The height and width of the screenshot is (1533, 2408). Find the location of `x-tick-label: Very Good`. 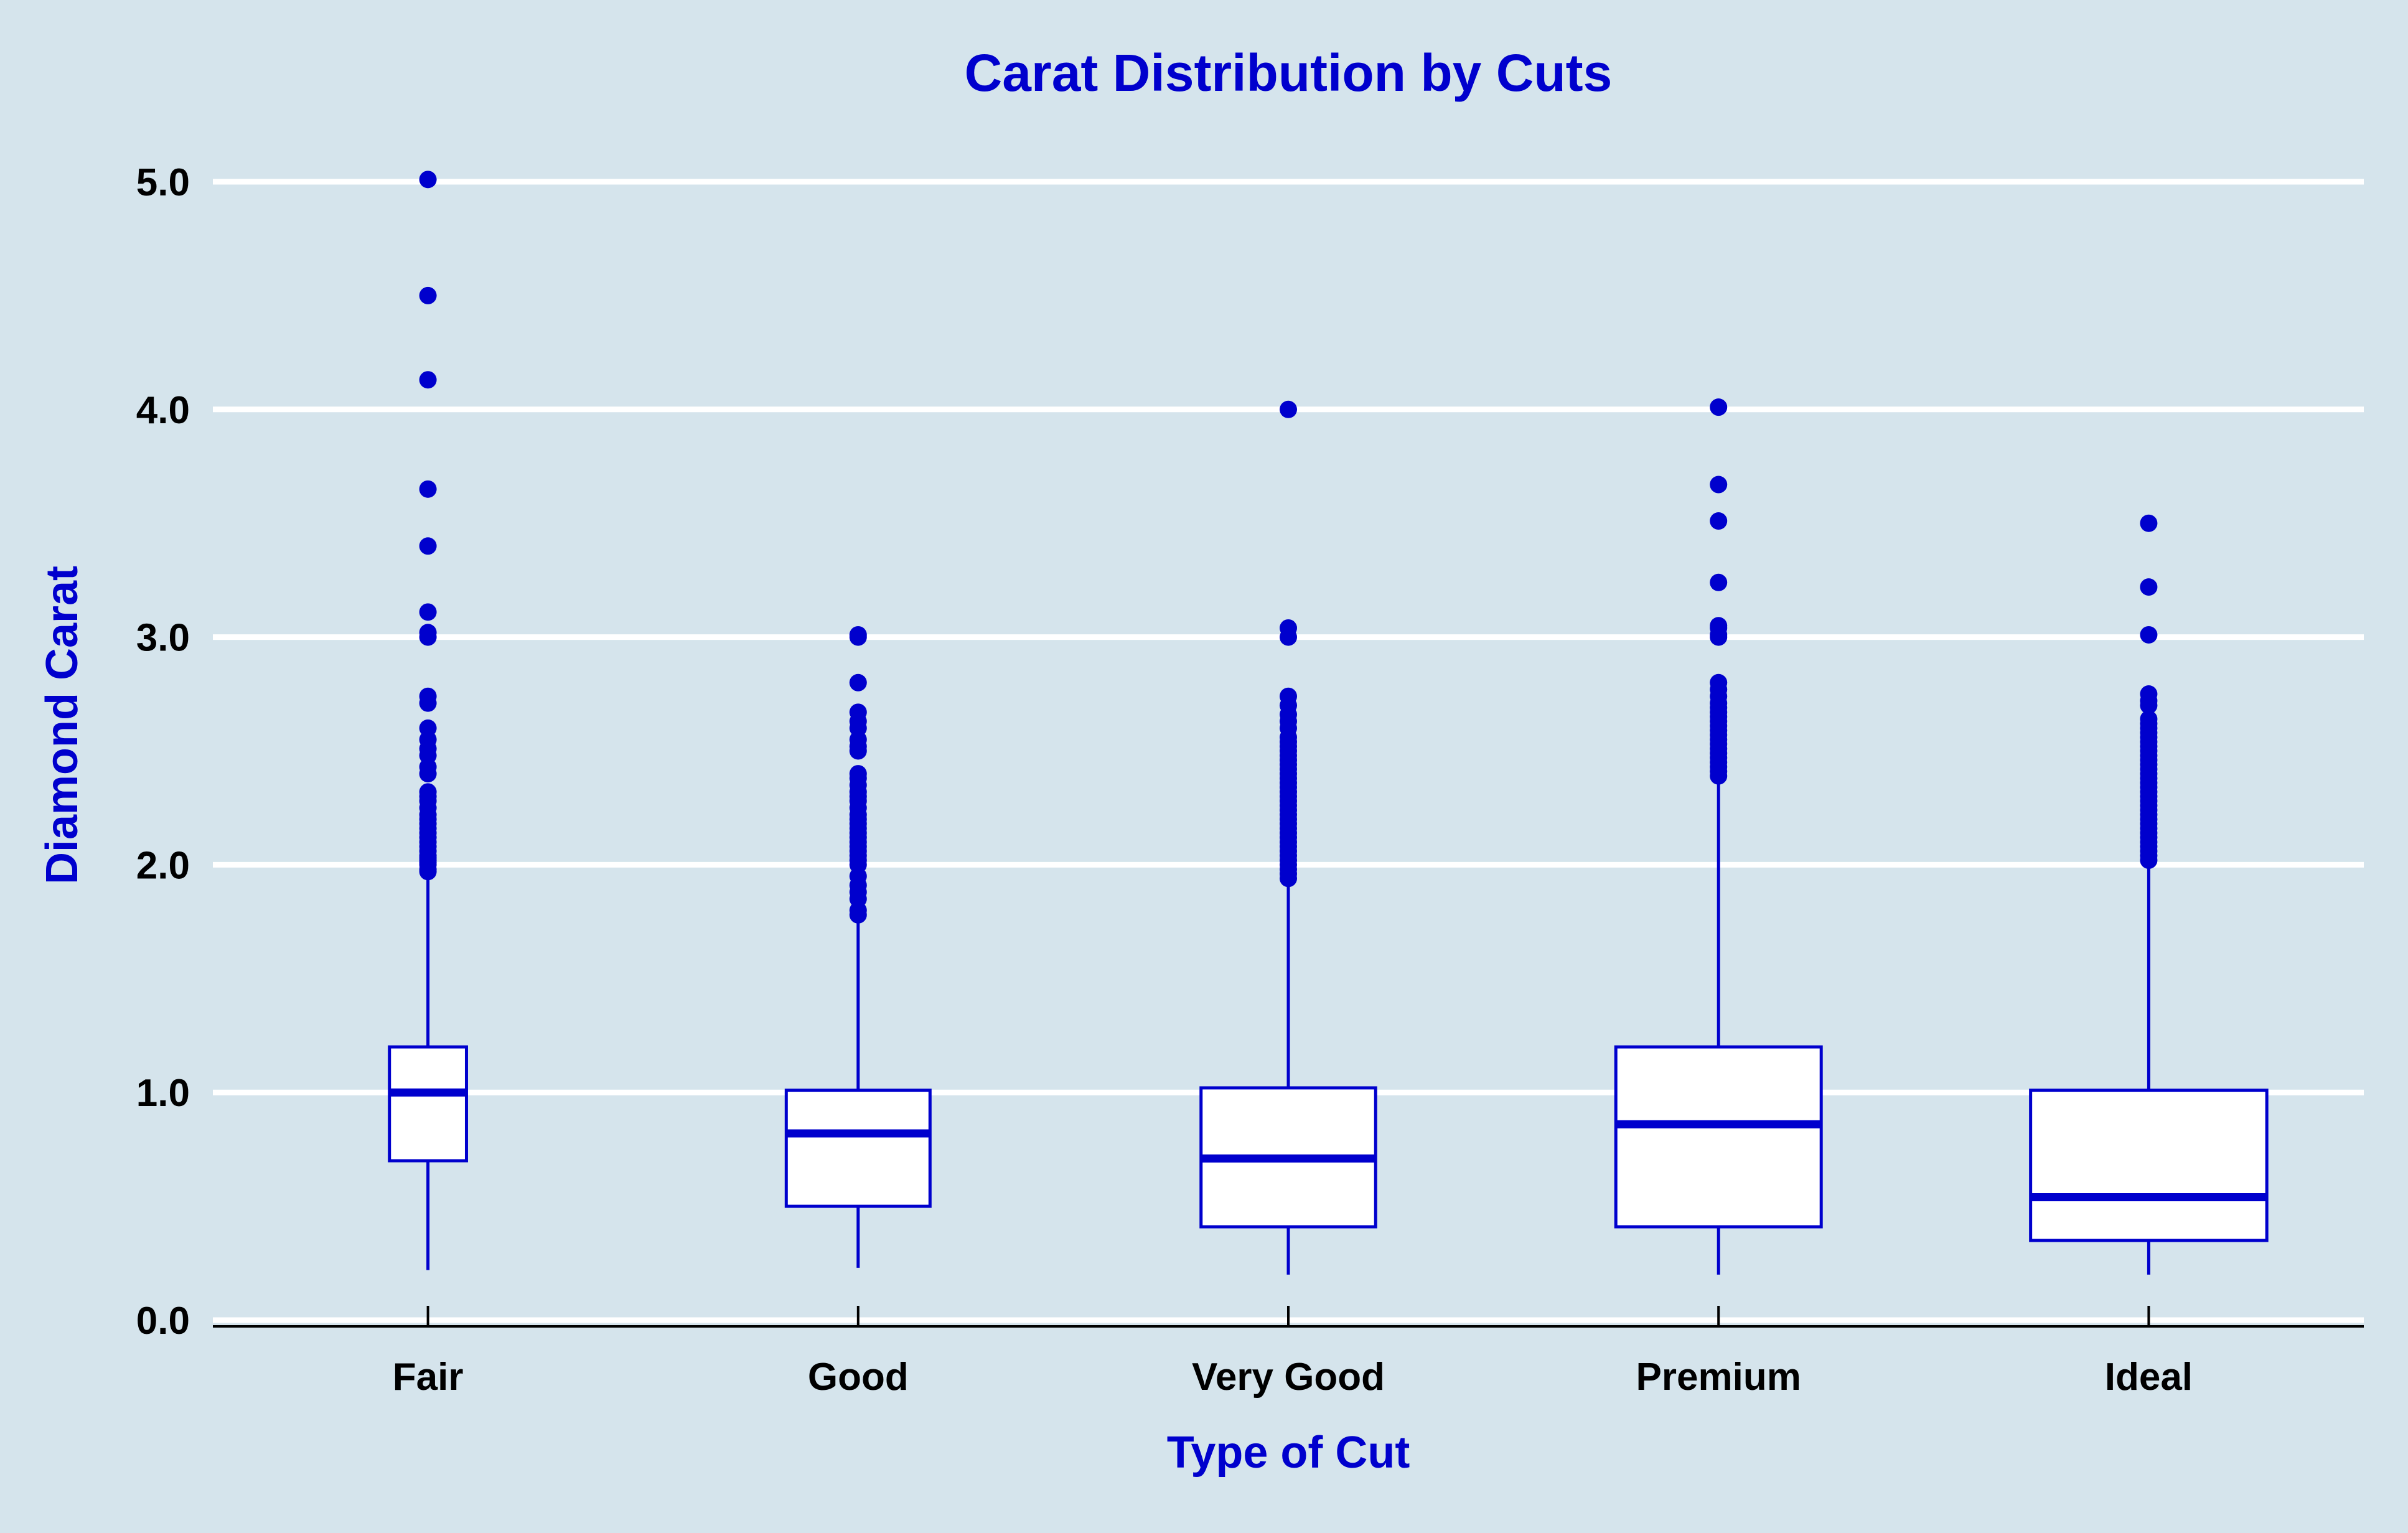

x-tick-label: Very Good is located at coordinates (1288, 1378).